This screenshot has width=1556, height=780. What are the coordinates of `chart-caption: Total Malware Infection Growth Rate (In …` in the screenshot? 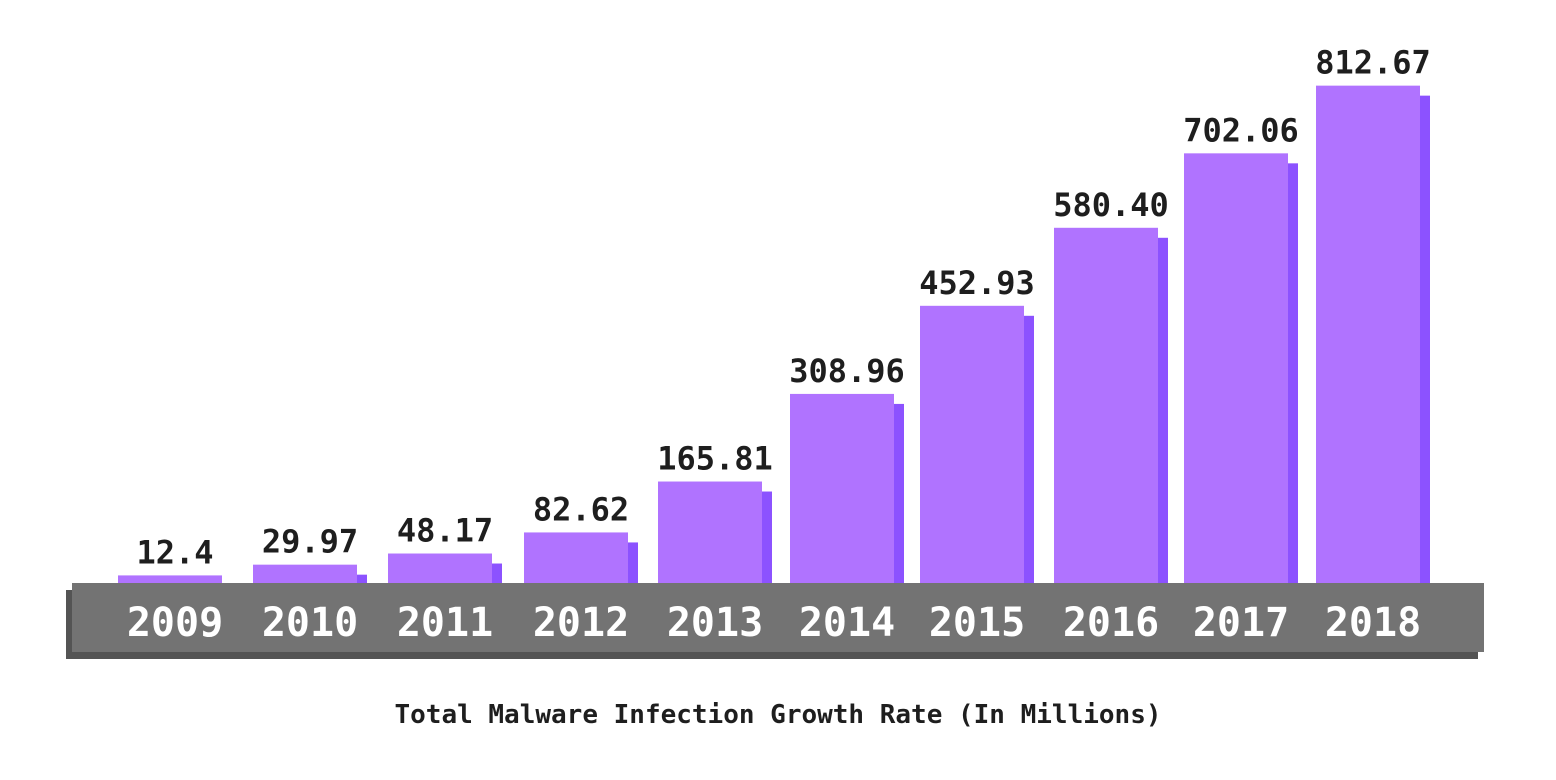 It's located at (778, 715).